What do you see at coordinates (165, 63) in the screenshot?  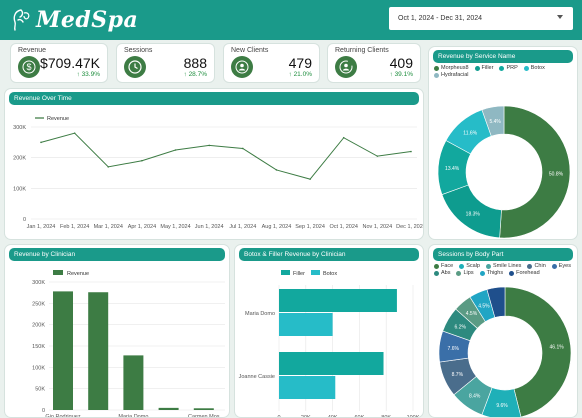 I see `kpi-card-sessions: Sessions 888 ↑ 28.7%` at bounding box center [165, 63].